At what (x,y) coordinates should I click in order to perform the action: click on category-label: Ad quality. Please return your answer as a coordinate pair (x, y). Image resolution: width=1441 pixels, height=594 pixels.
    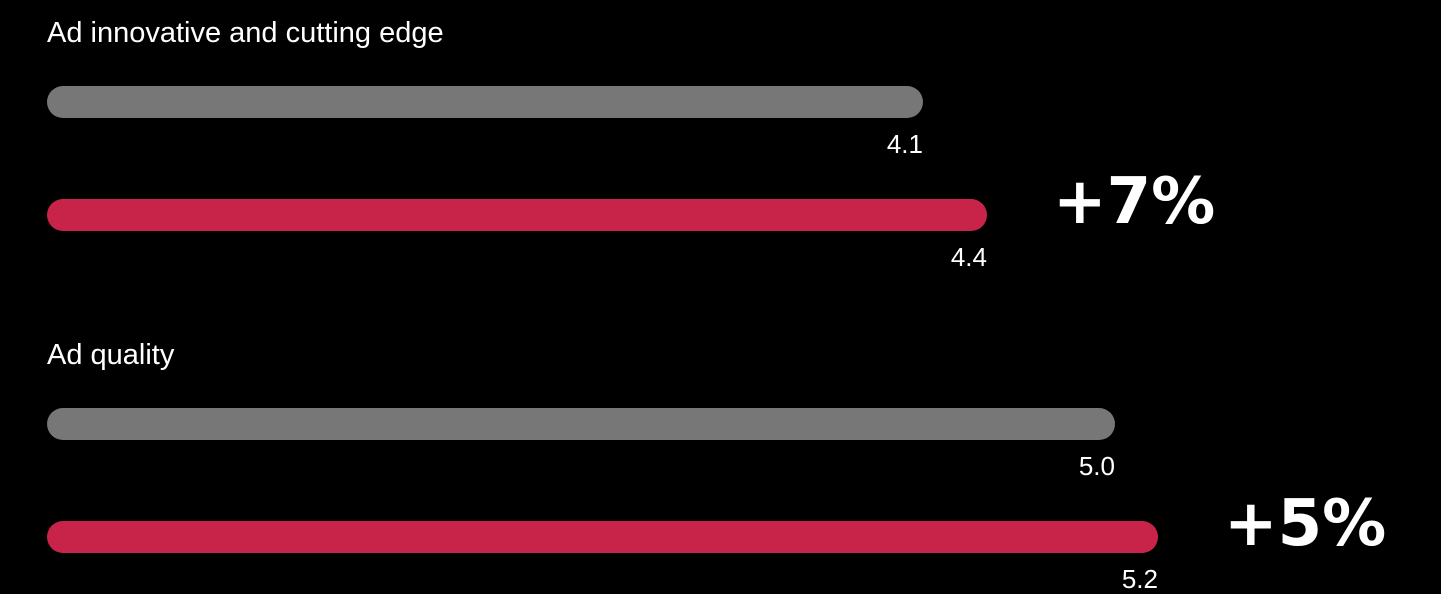
    Looking at the image, I should click on (111, 355).